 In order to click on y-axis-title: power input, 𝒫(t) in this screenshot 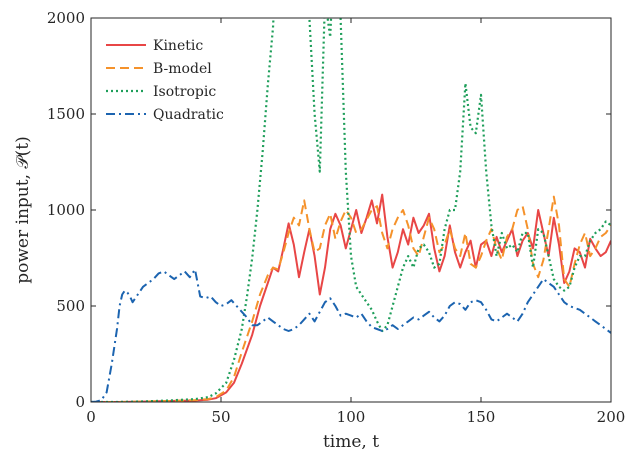, I will do `click(23, 209)`.